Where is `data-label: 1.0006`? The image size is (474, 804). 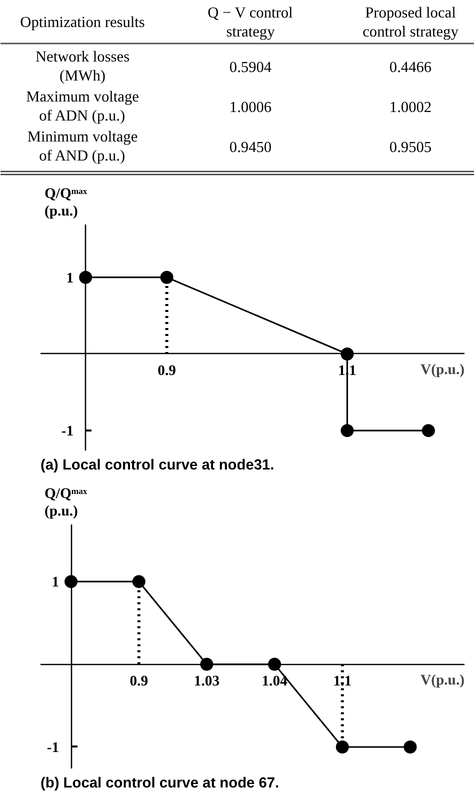 data-label: 1.0006 is located at coordinates (250, 107).